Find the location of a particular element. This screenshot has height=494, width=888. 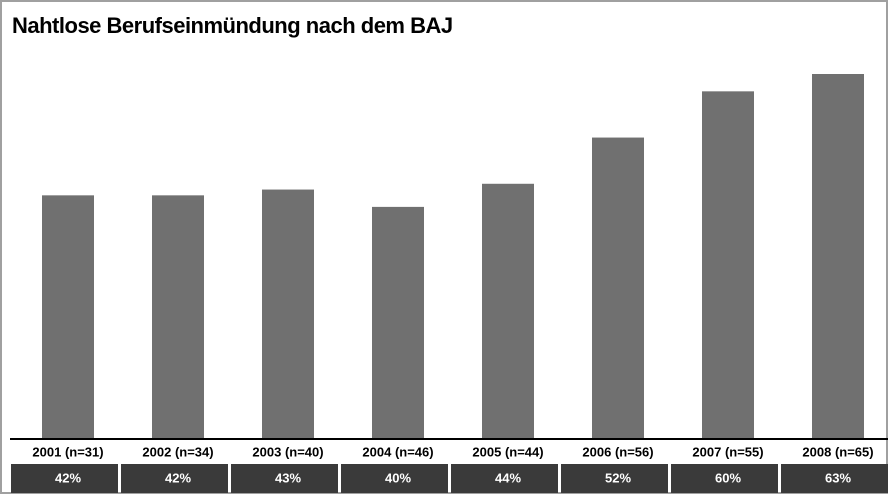

value-label: 44% is located at coordinates (508, 477).